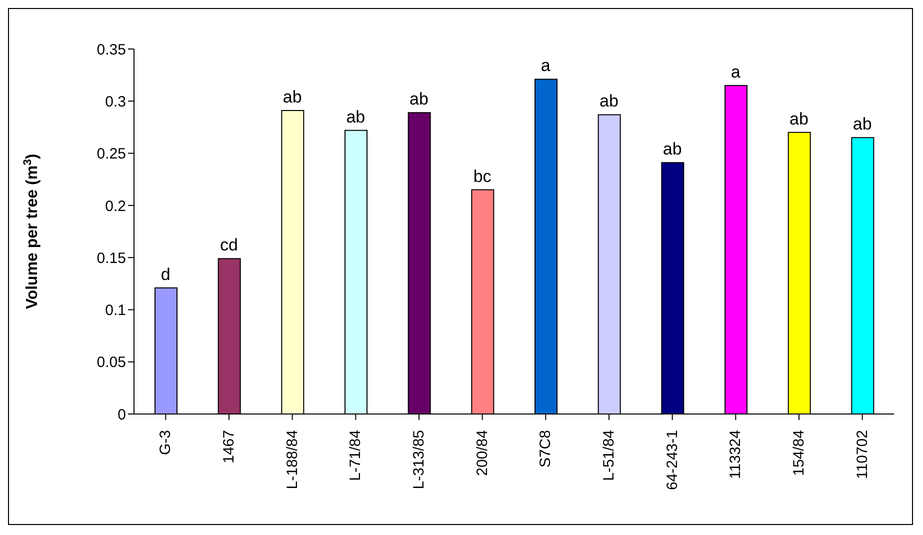  Describe the element at coordinates (609, 455) in the screenshot. I see `x-tick-label: L-51/84` at that location.